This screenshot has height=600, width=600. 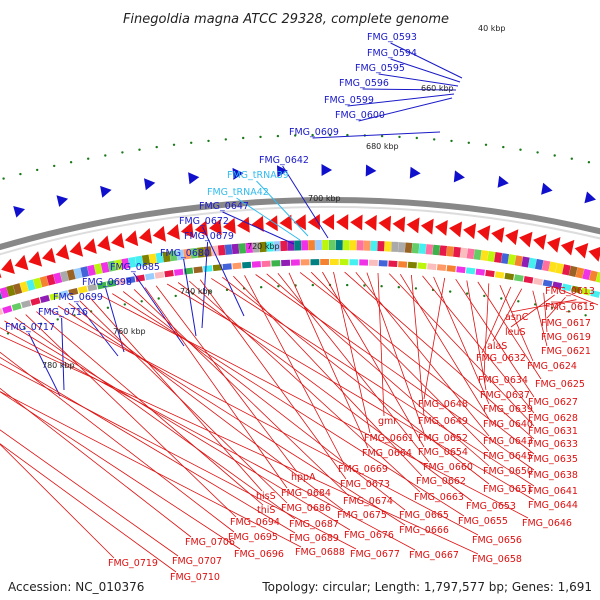 I want to click on inner-gene-label: FMG_0662, so click(x=441, y=481).